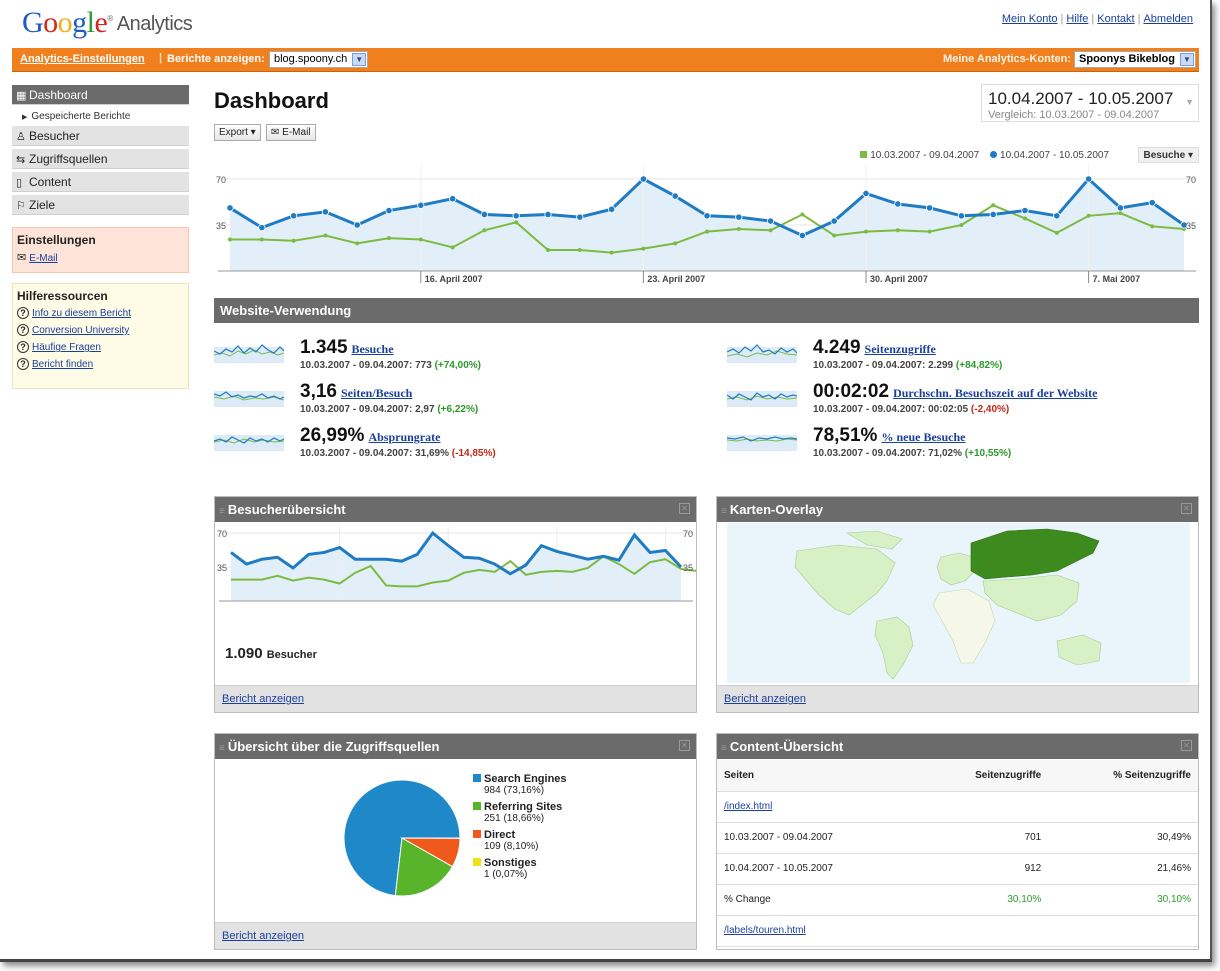 This screenshot has height=971, width=1220. What do you see at coordinates (100, 159) in the screenshot?
I see `sidebar-item-traffic-sources: ⇆ Zugriffsquellen` at bounding box center [100, 159].